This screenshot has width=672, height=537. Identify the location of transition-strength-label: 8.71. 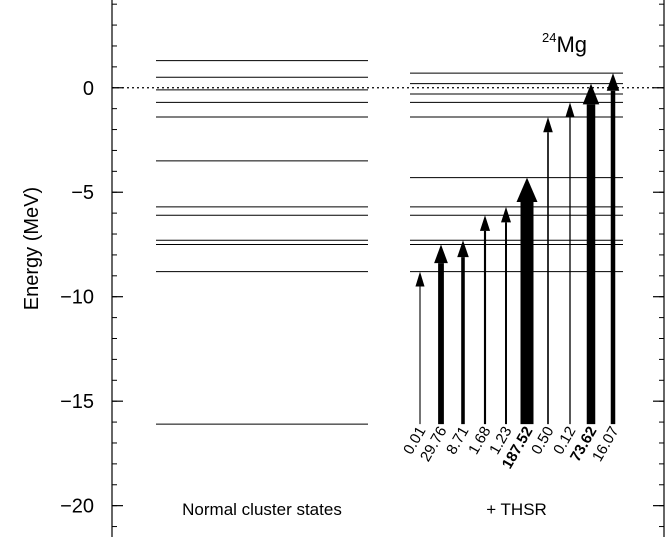
(457, 441).